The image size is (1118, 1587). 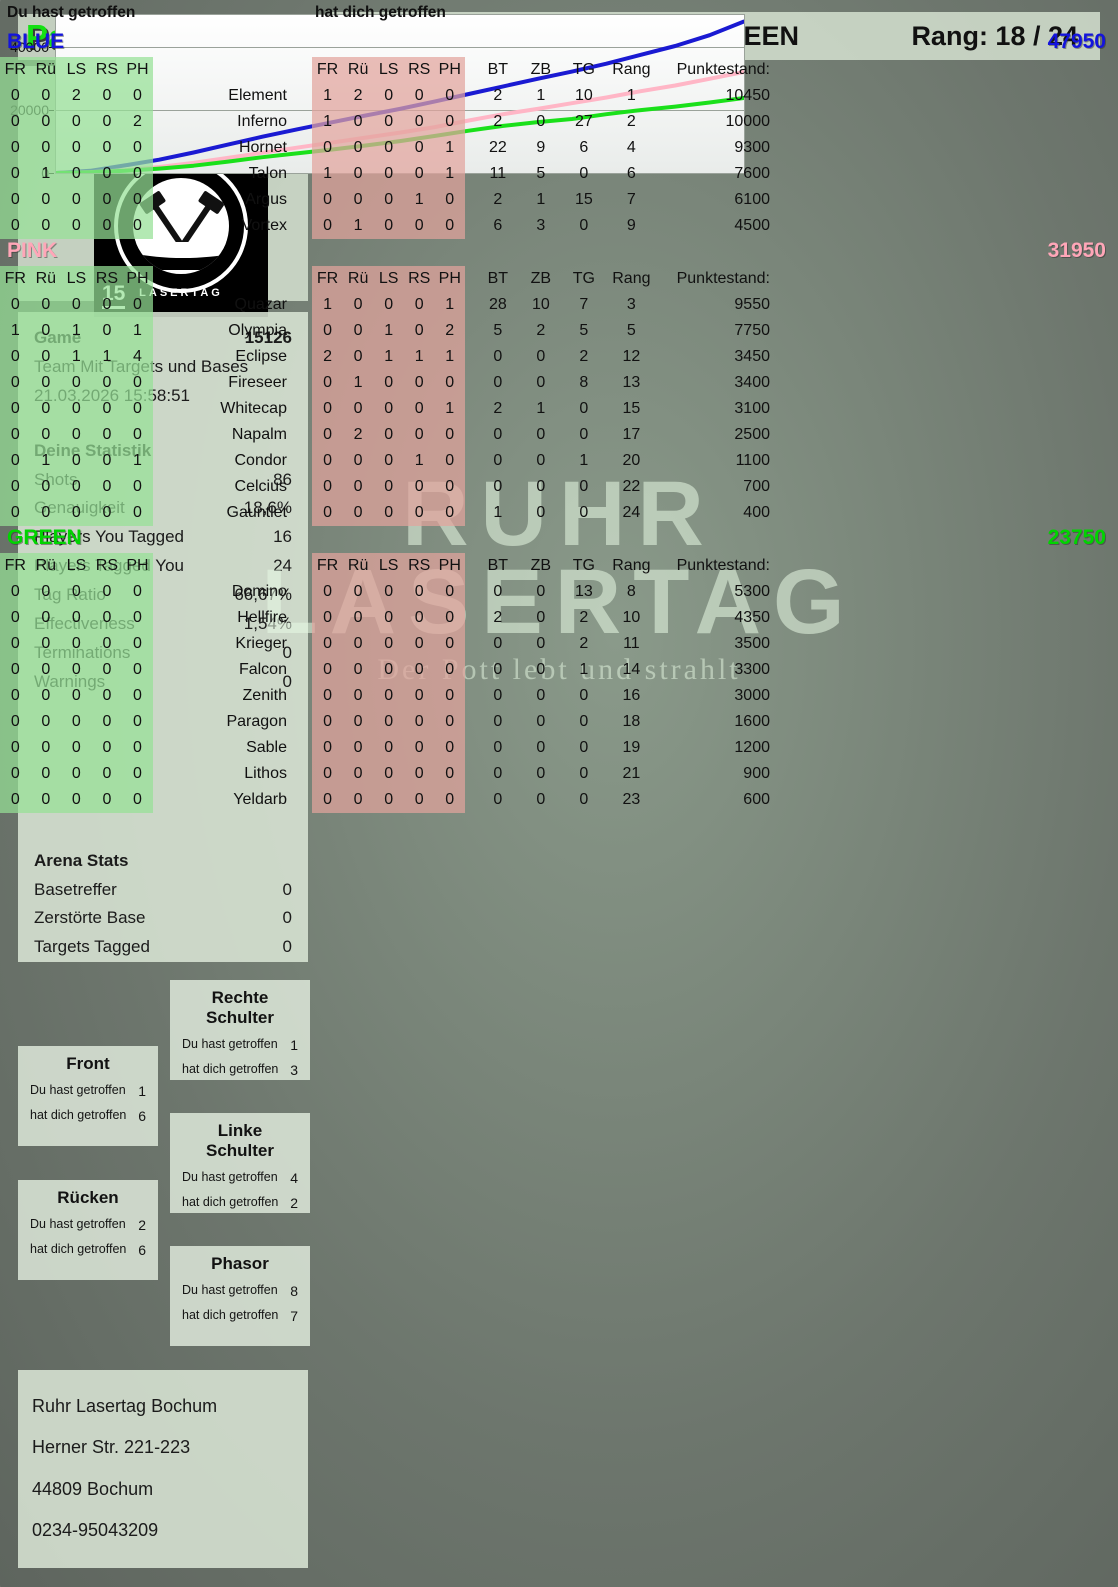 What do you see at coordinates (88, 1197) in the screenshot?
I see `zone-title: Rücken` at bounding box center [88, 1197].